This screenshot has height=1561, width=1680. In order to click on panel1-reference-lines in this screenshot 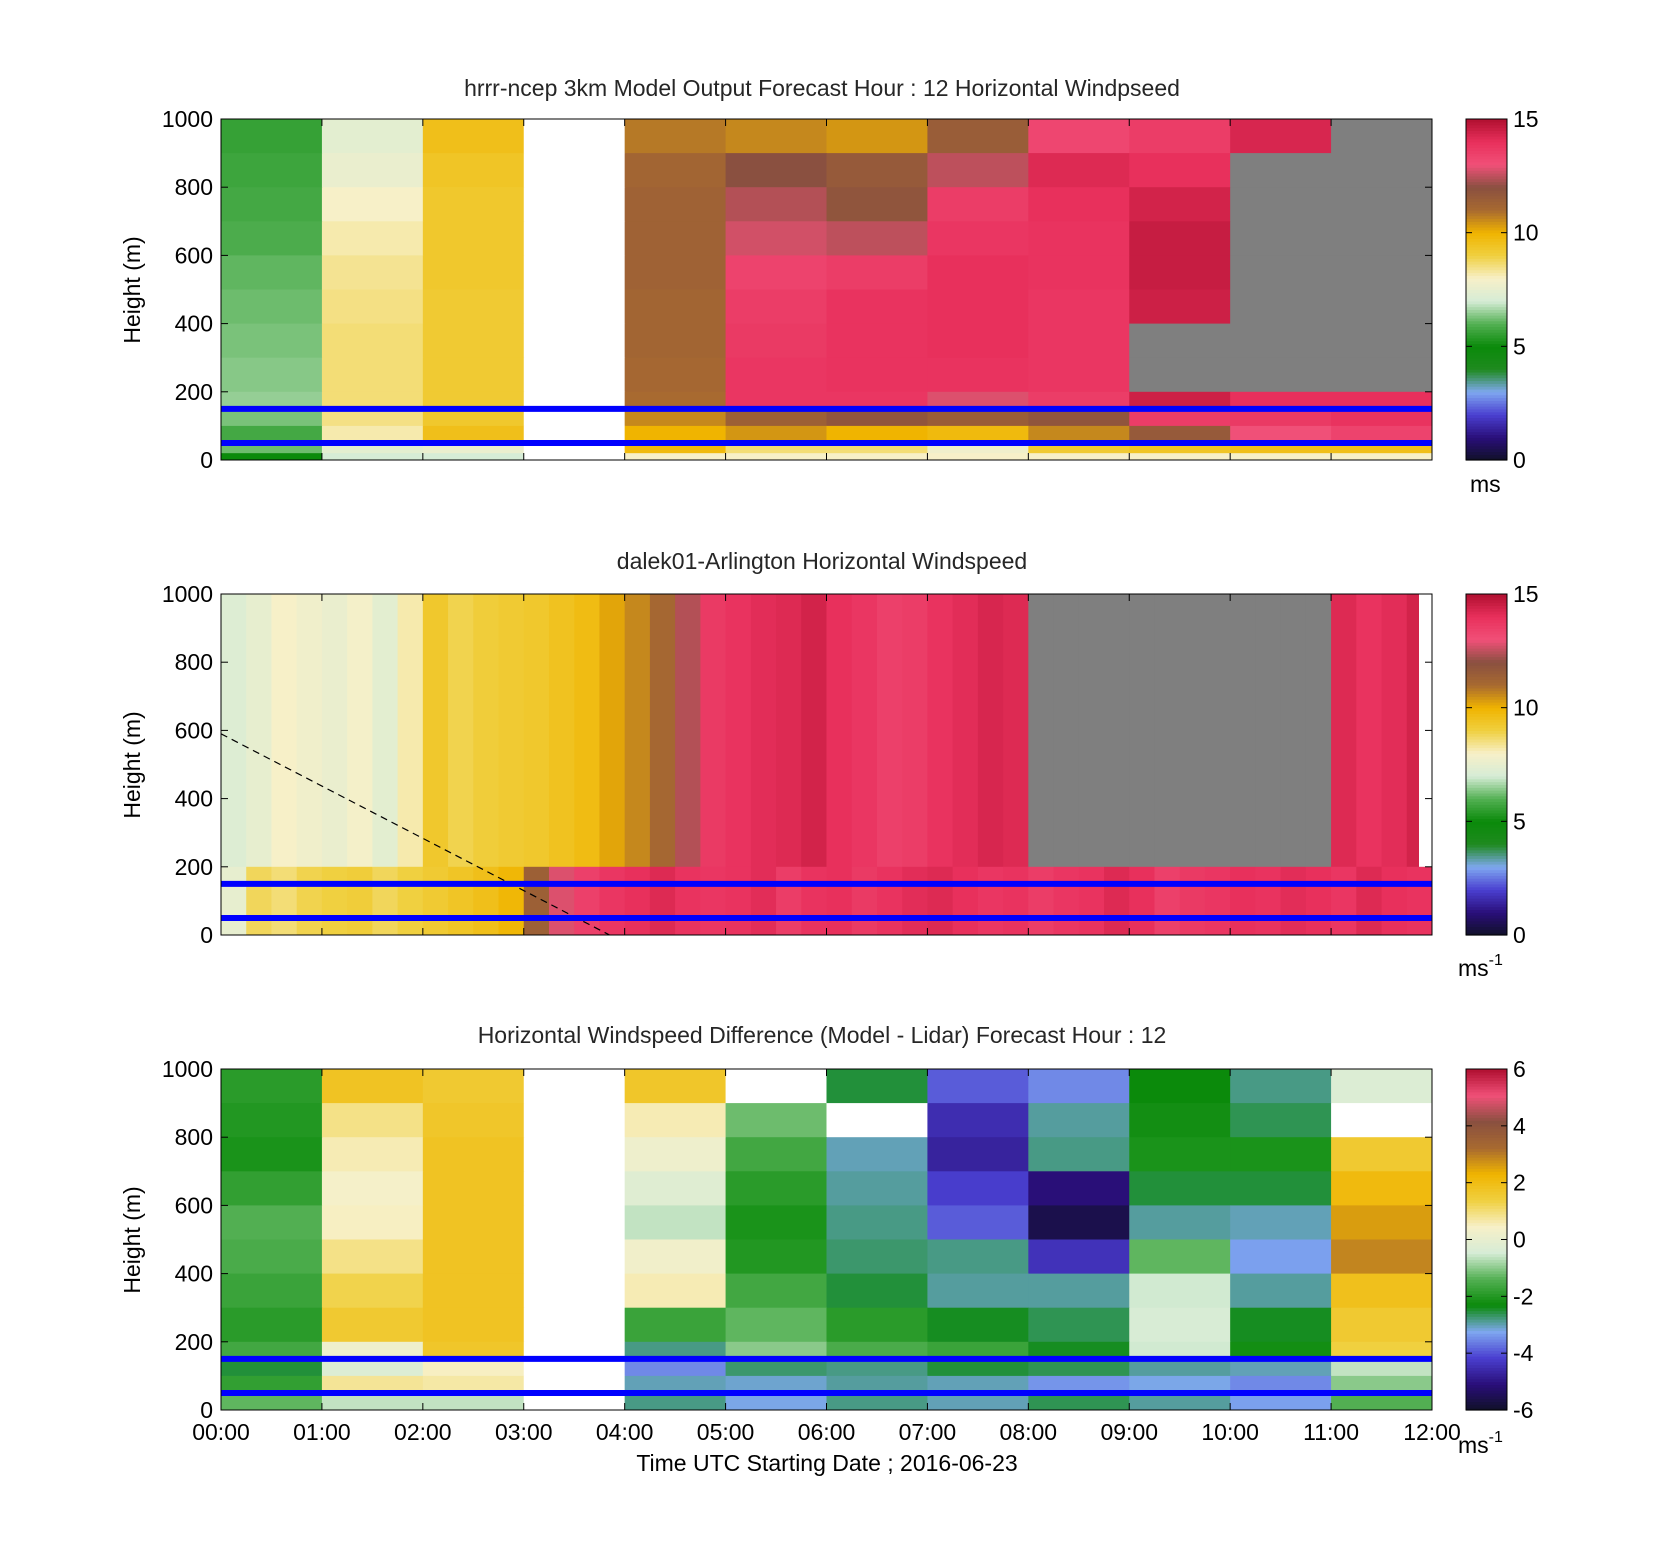, I will do `click(826, 425)`.